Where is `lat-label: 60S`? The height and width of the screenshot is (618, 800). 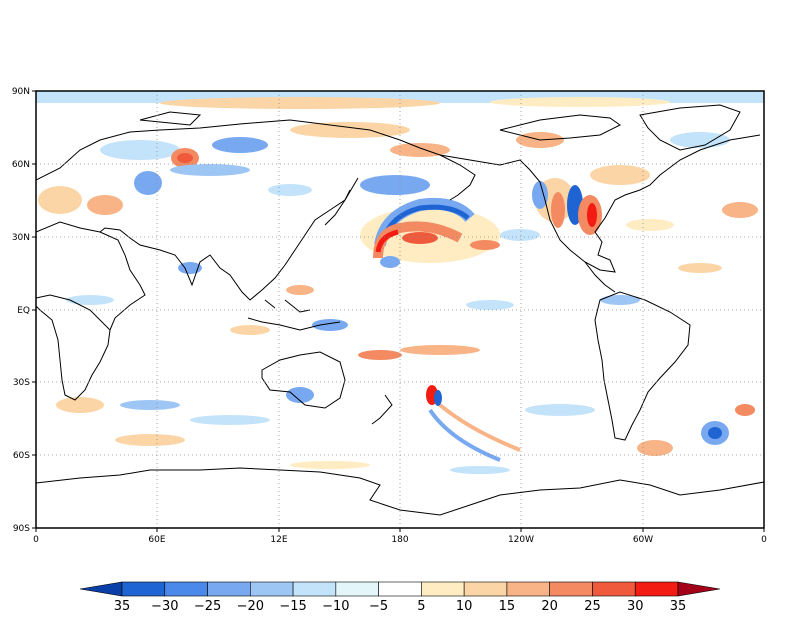
lat-label: 60S is located at coordinates (21, 456).